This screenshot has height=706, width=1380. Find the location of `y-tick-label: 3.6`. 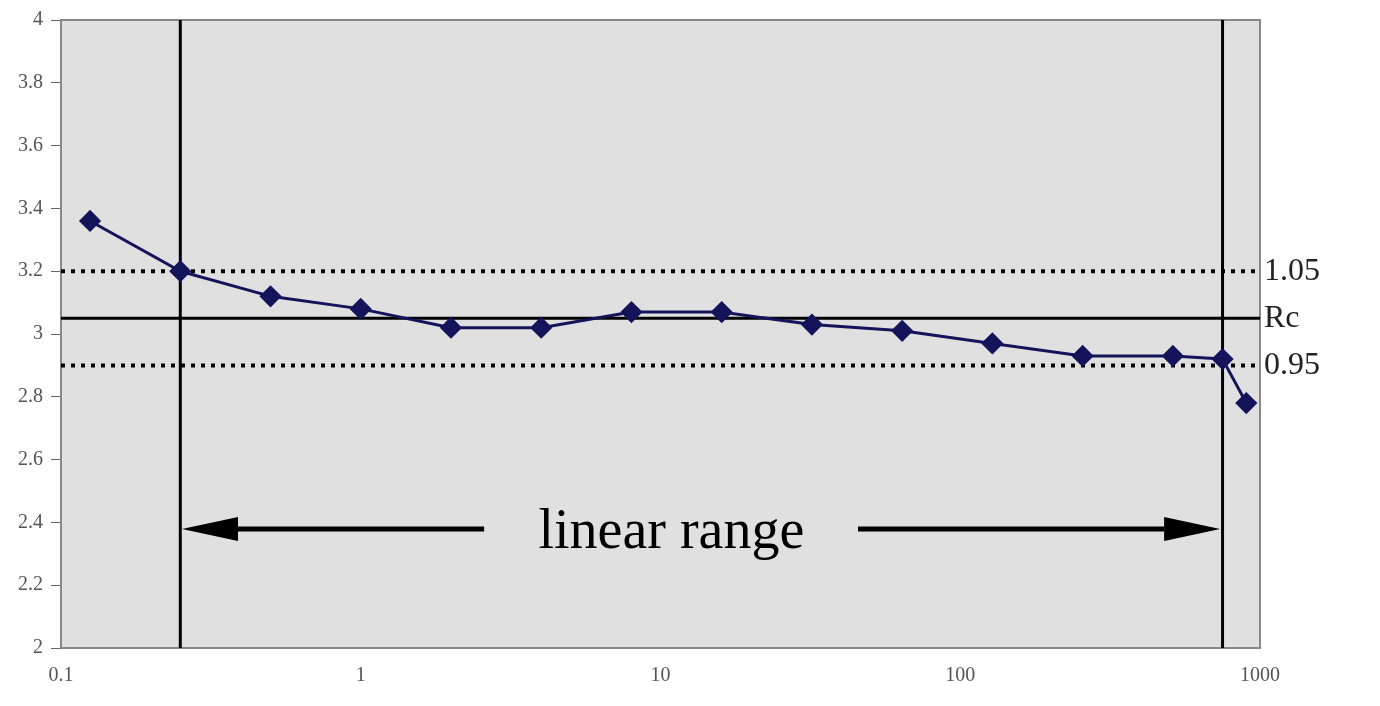

y-tick-label: 3.6 is located at coordinates (30, 143).